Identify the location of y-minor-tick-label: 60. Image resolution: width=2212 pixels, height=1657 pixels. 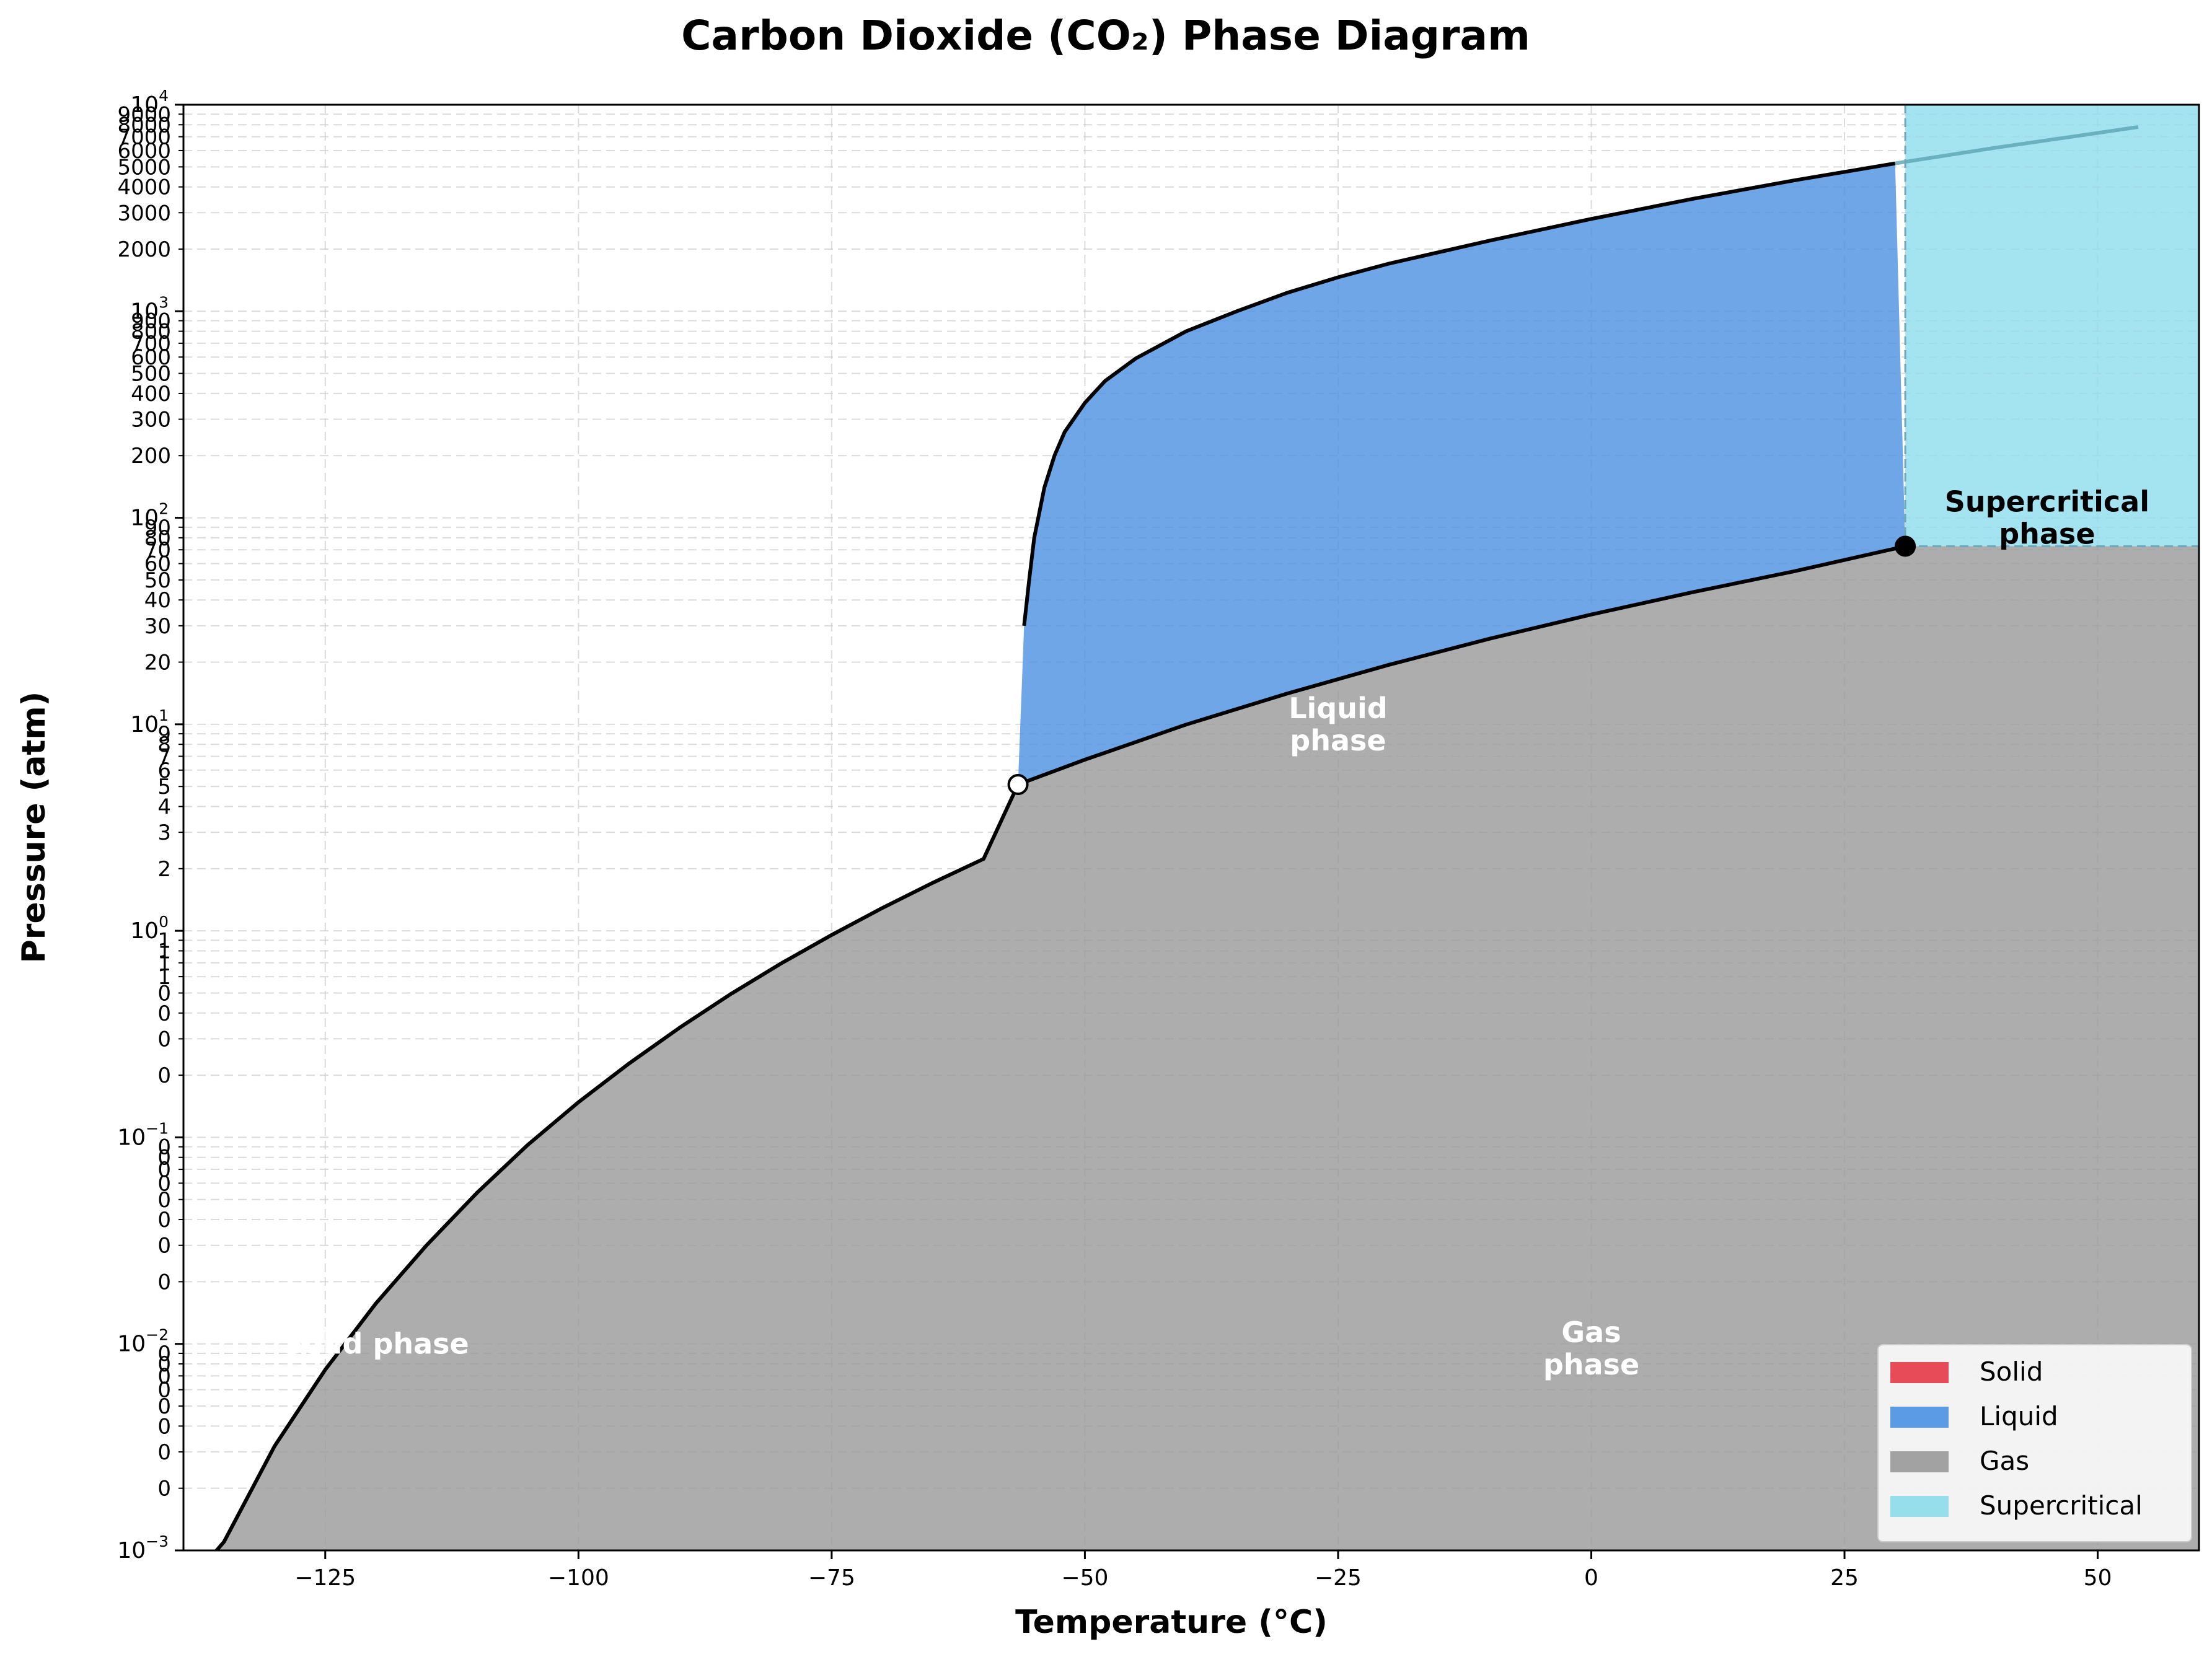
(157, 564).